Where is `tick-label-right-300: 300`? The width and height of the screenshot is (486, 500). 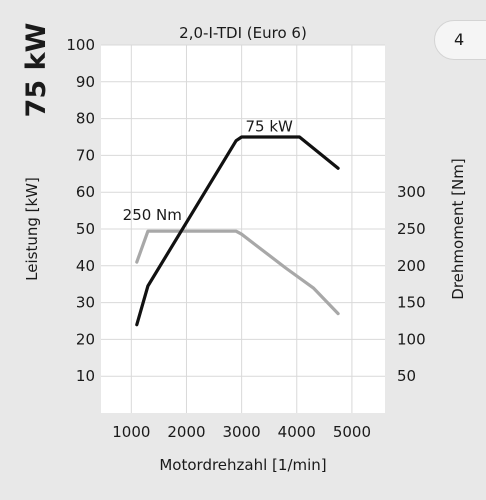 tick-label-right-300: 300 is located at coordinates (411, 192).